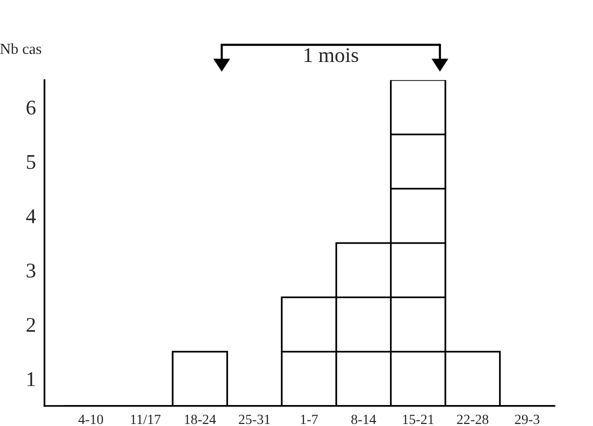 The height and width of the screenshot is (426, 593). I want to click on x-tick-label: 8-14, so click(363, 419).